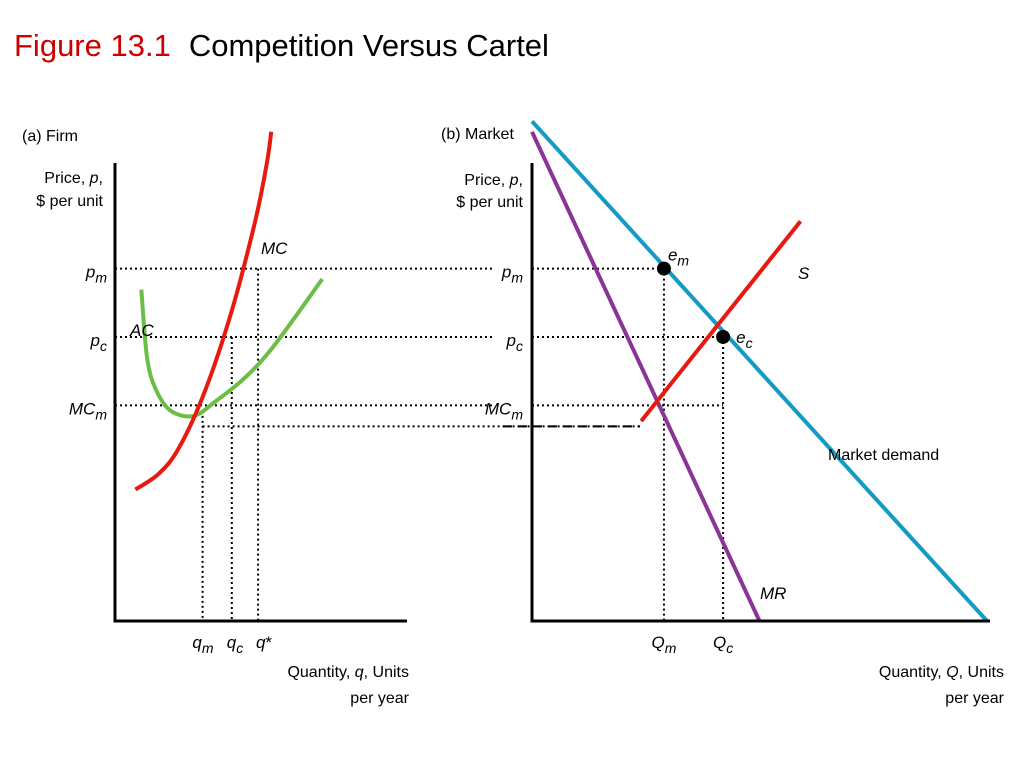 Image resolution: width=1024 pixels, height=768 pixels. I want to click on market-y-axis-label: Price, p,, so click(493, 180).